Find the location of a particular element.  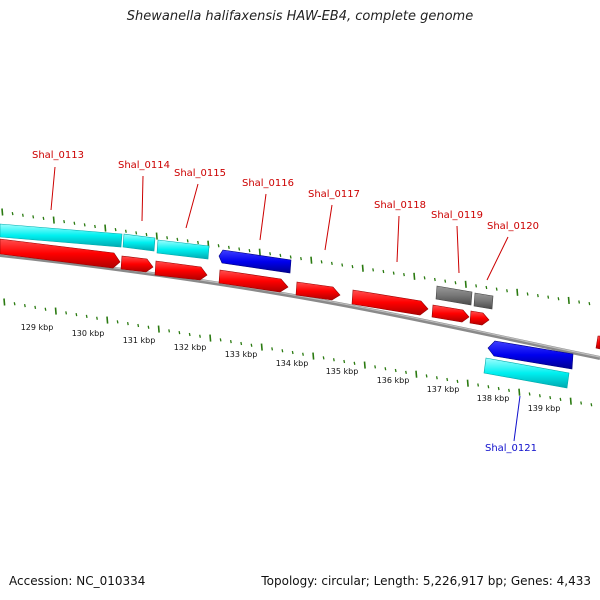

ruler-label: 129 kbp is located at coordinates (37, 327).